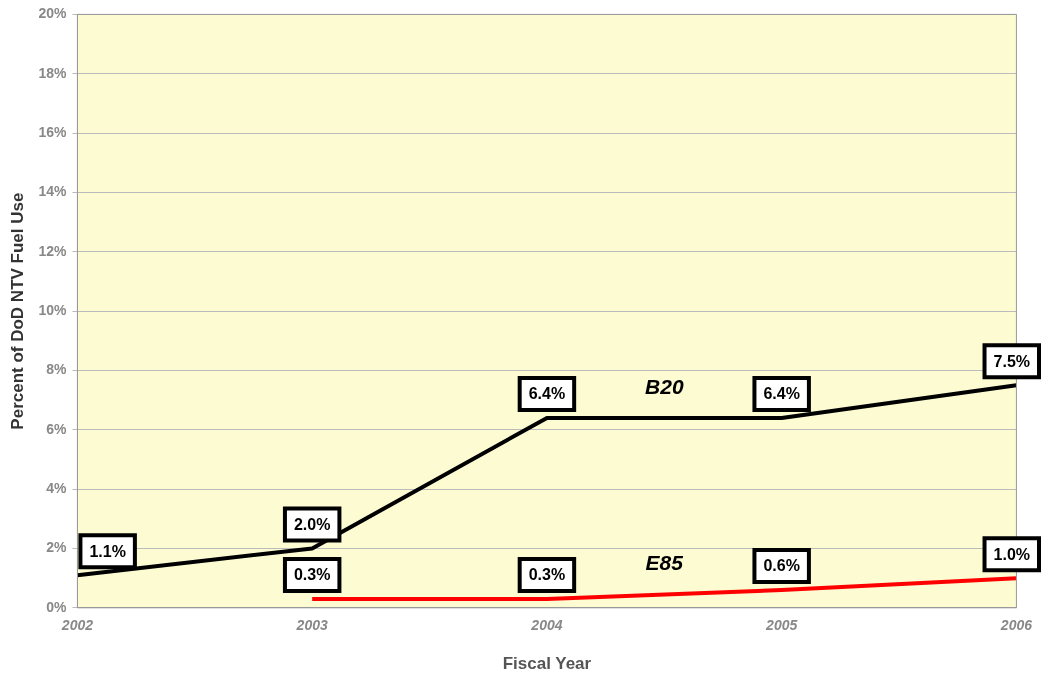 The image size is (1042, 679). What do you see at coordinates (52, 13) in the screenshot?
I see `y-tick-label: 20%` at bounding box center [52, 13].